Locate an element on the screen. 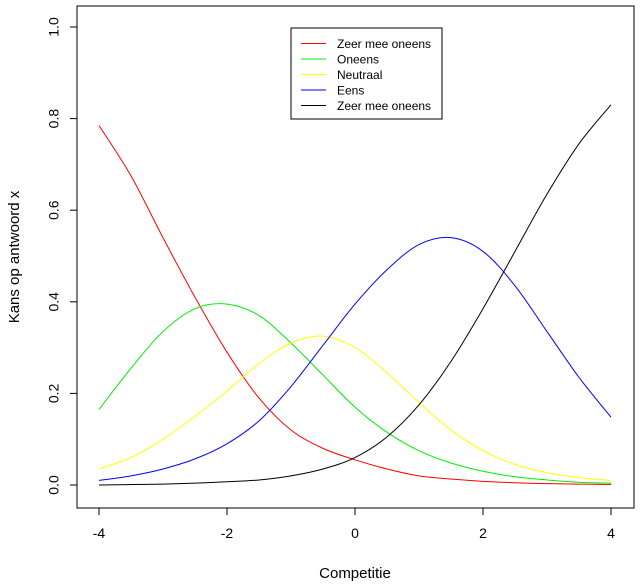 The image size is (642, 584). y-tick-label: 0.6 is located at coordinates (54, 210).